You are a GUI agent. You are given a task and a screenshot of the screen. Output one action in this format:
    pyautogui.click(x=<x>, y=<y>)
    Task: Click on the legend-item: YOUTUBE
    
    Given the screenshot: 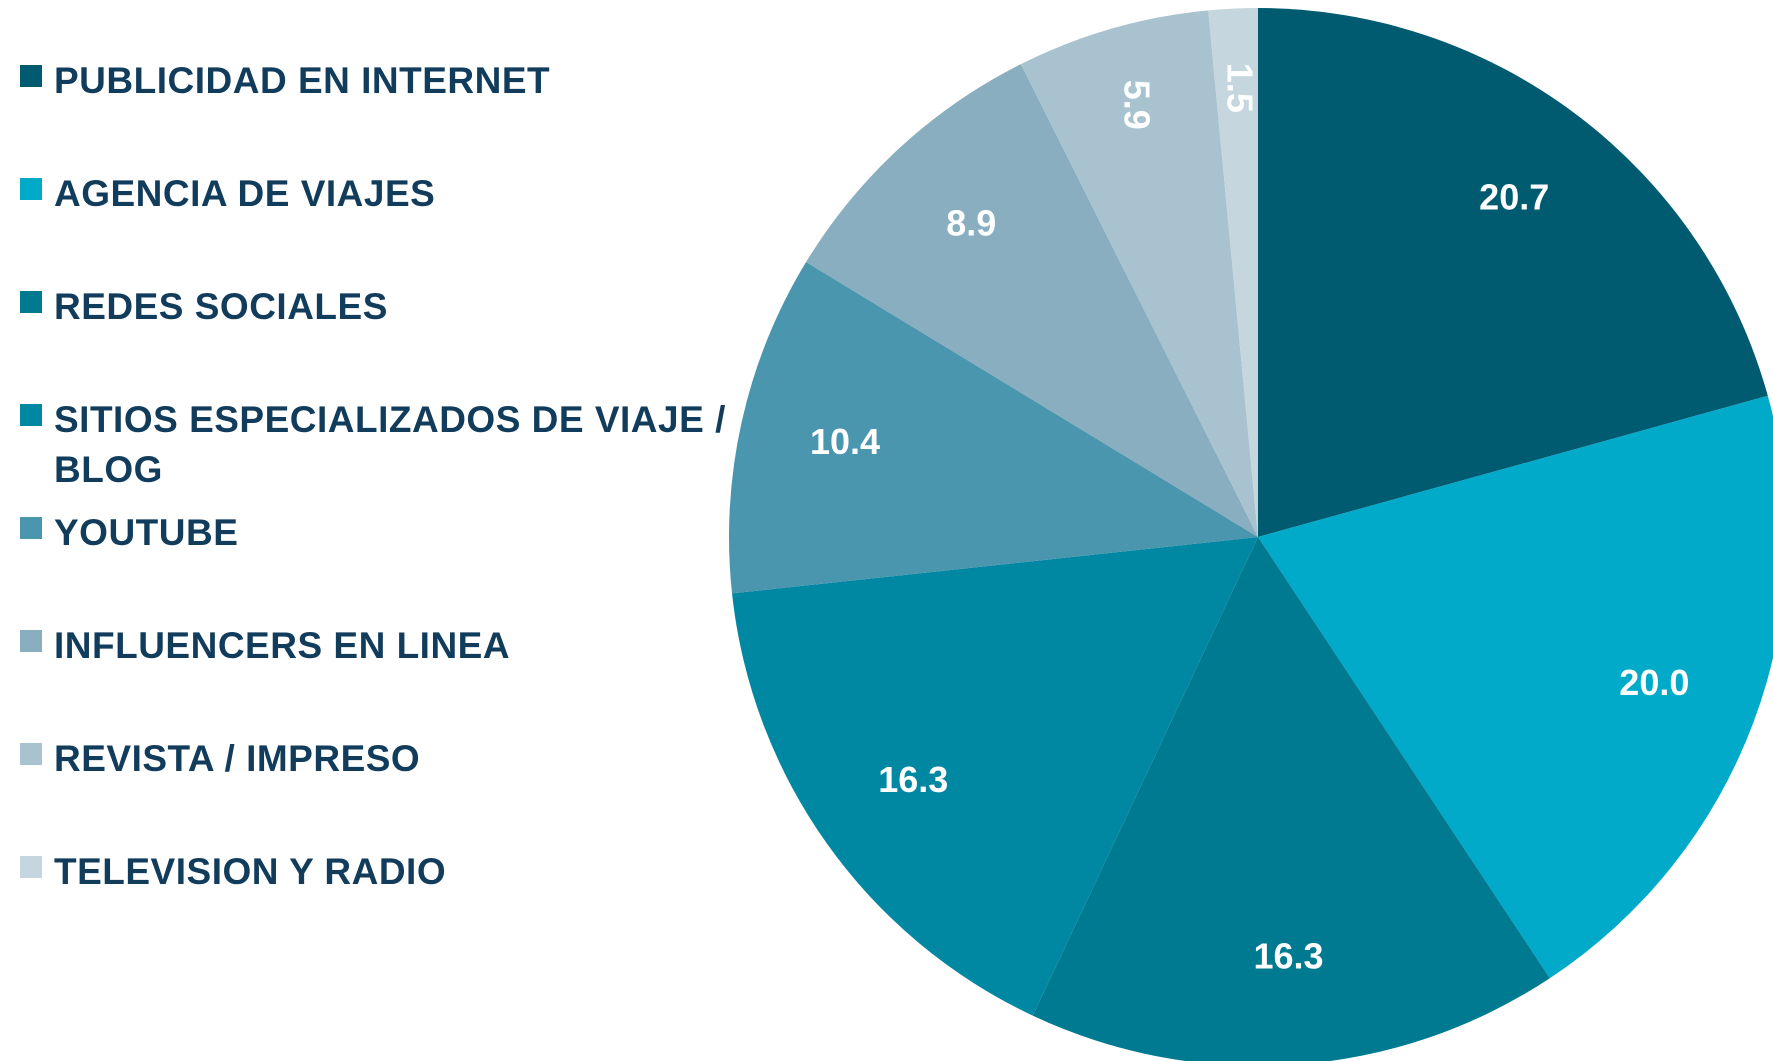 What is the action you would take?
    pyautogui.click(x=387, y=533)
    